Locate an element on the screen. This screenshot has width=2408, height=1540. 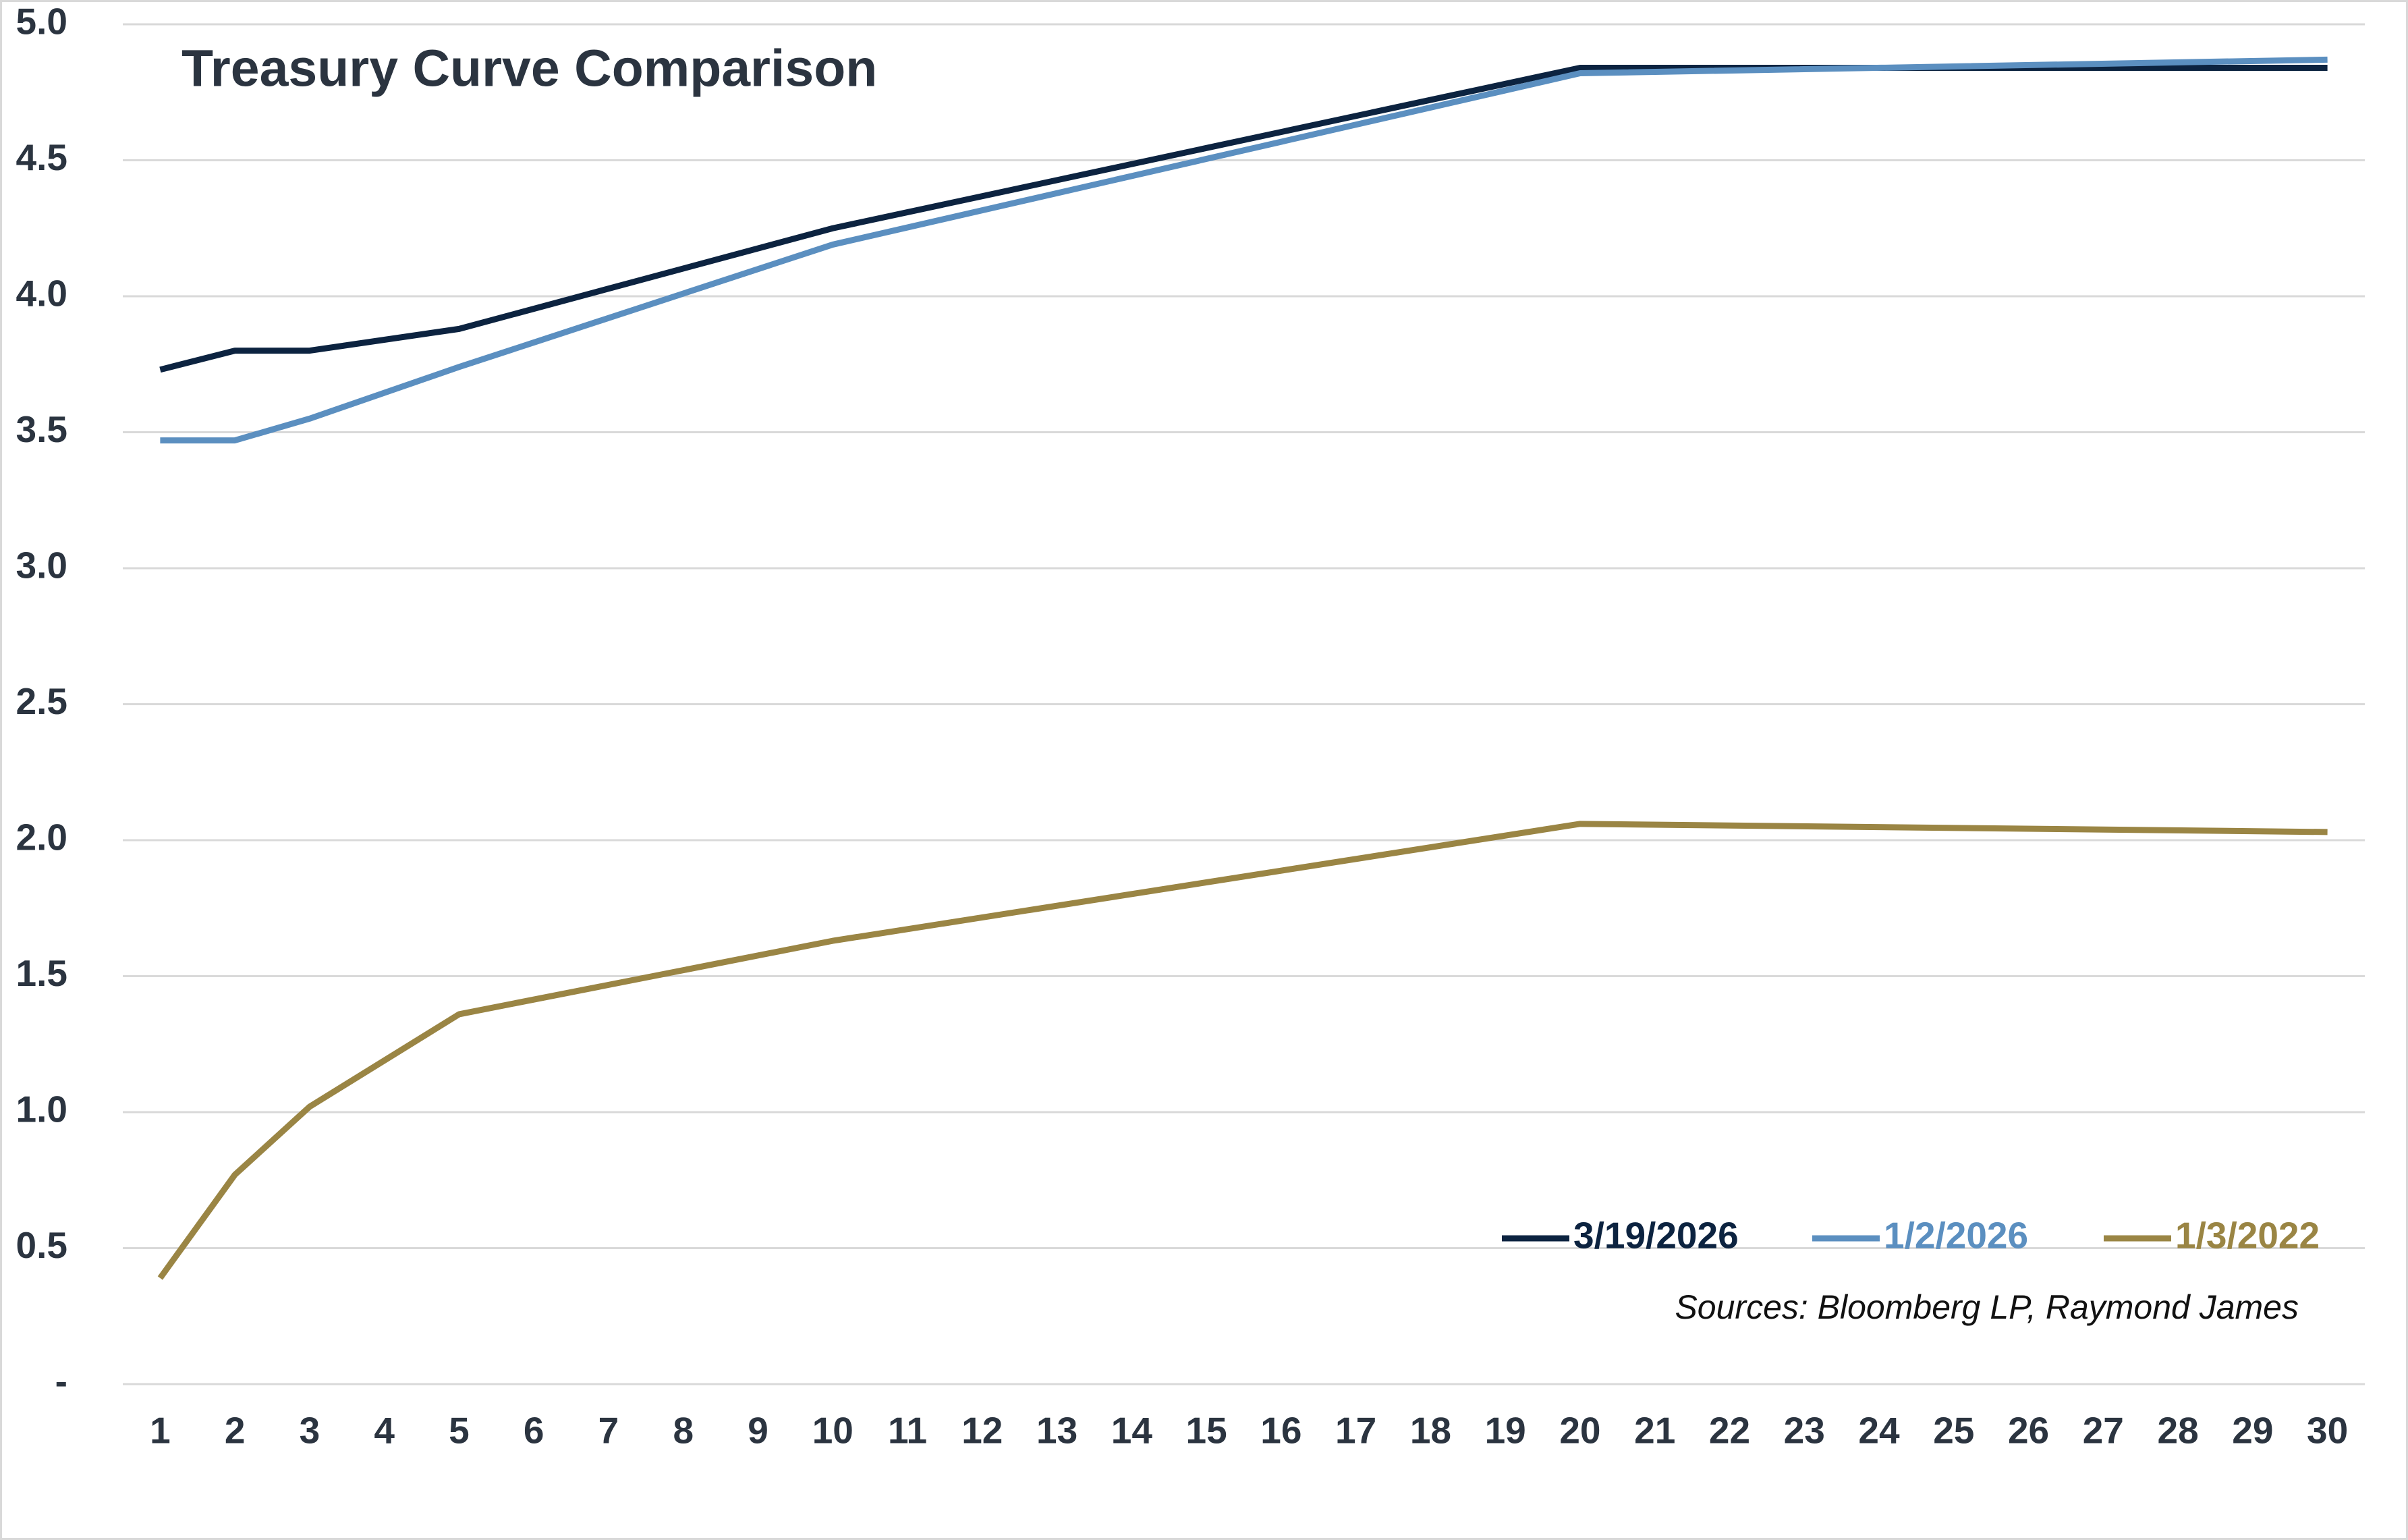
x-tick-label: 13 is located at coordinates (1056, 1431).